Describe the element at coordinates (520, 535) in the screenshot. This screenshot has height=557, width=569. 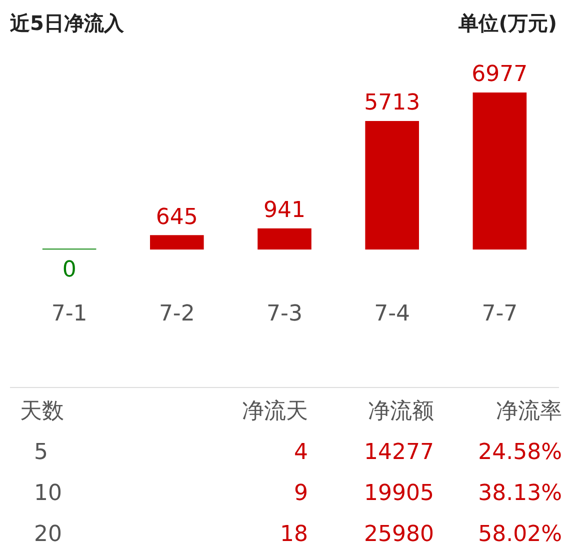
I see `text: 58.02%` at that location.